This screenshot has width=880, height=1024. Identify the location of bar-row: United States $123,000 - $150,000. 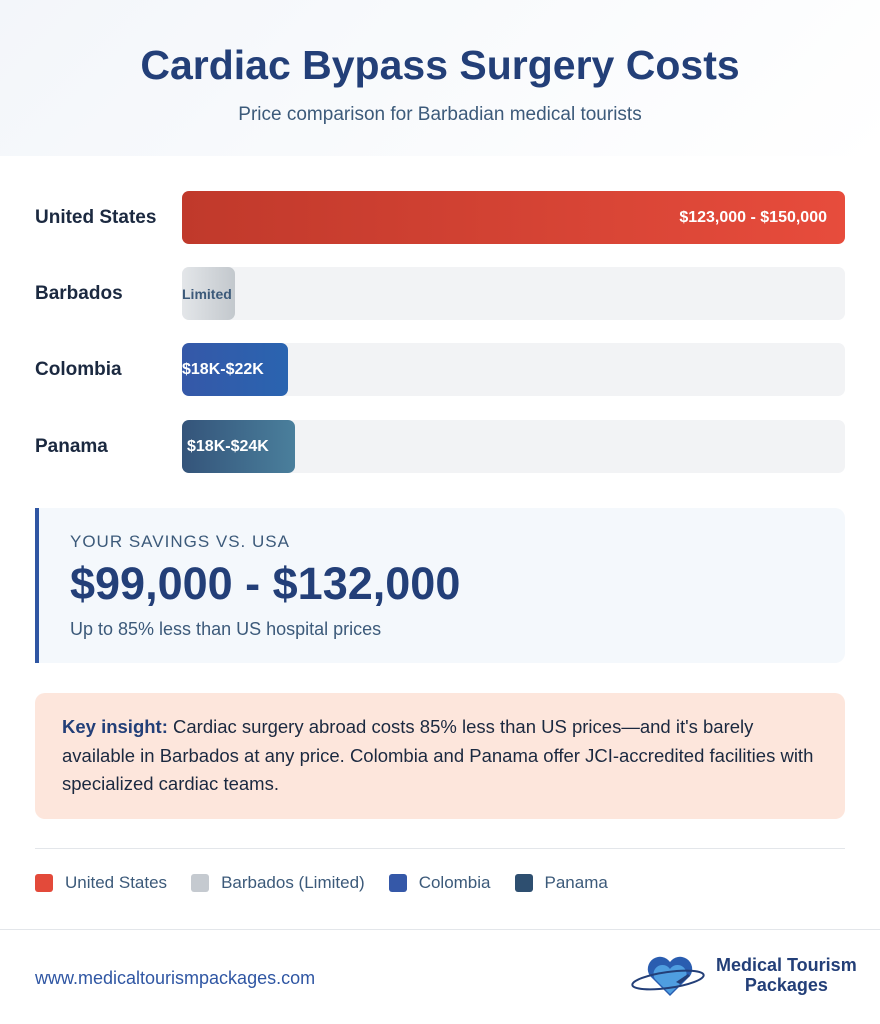
(440, 217).